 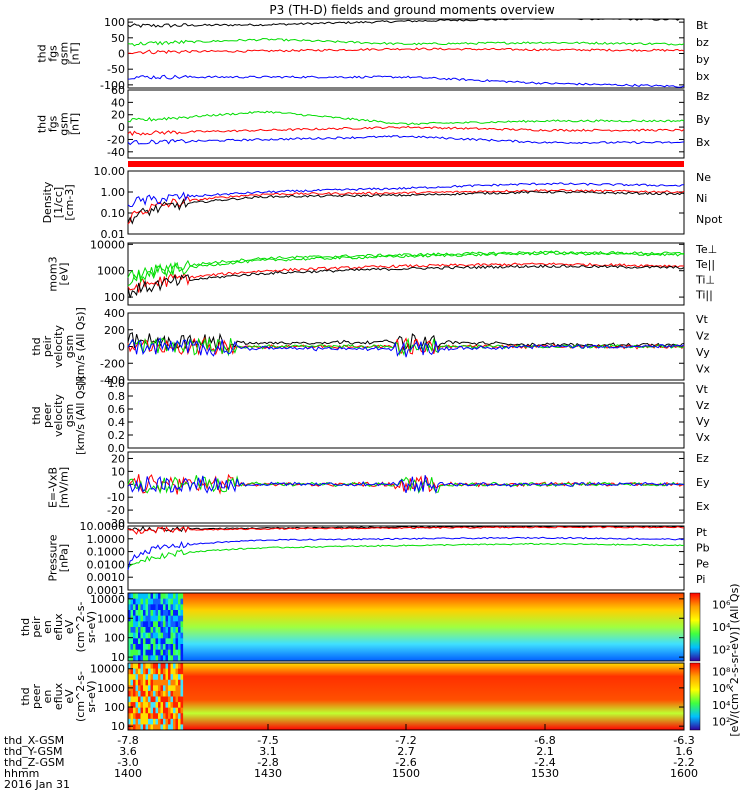 I want to click on y-tick-label: 1.00, so click(x=113, y=192).